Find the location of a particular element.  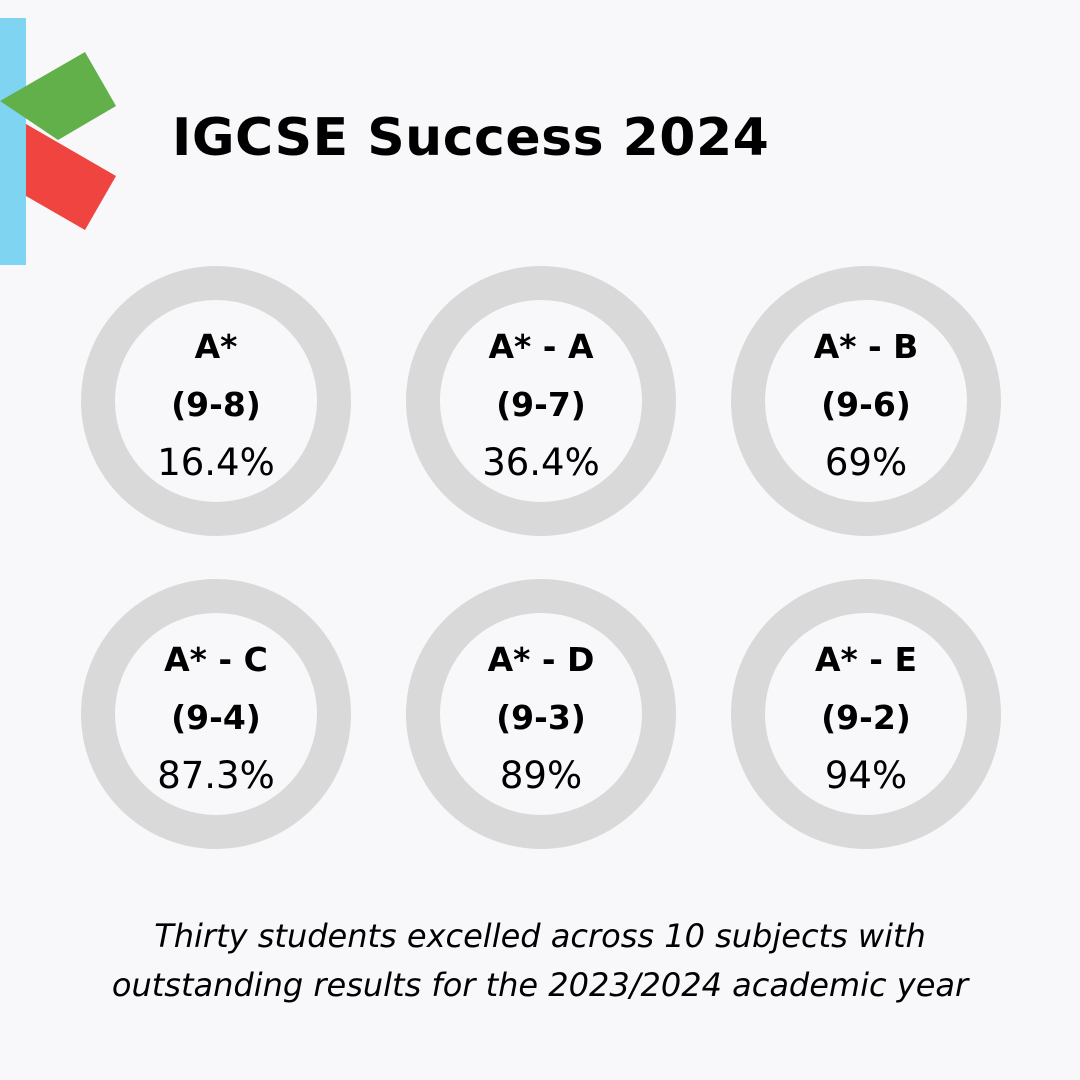

progress-ring: A* - B (9-6) 69% is located at coordinates (866, 401).